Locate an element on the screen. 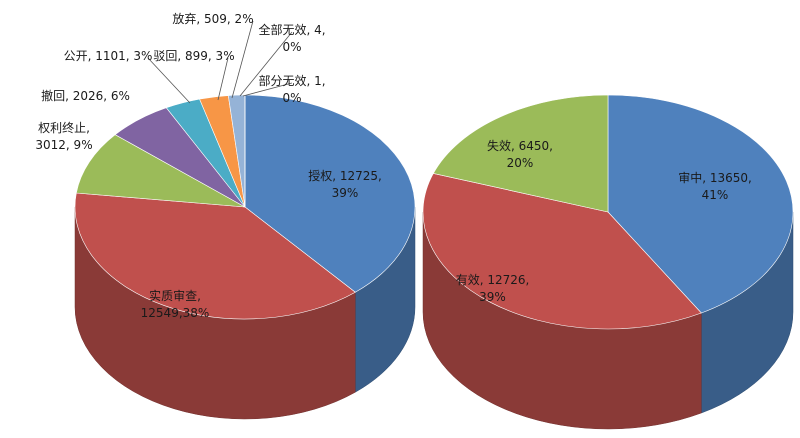 The height and width of the screenshot is (438, 800). data-label: 公开, 1101, 3% is located at coordinates (108, 56).